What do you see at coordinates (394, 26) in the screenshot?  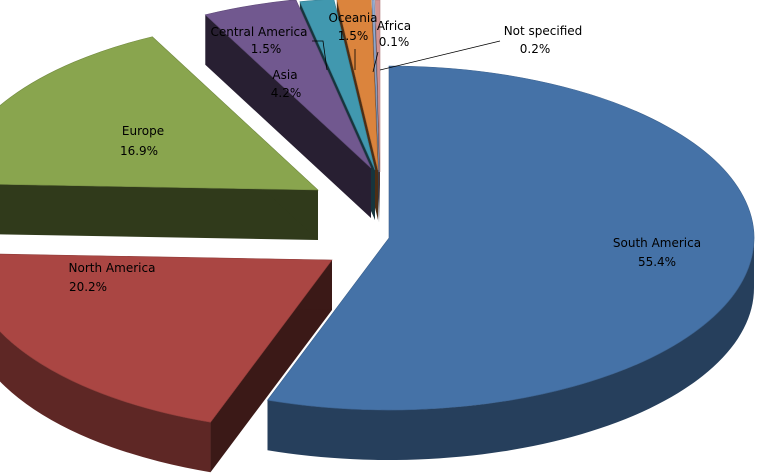 I see `label-africa-name: Africa` at bounding box center [394, 26].